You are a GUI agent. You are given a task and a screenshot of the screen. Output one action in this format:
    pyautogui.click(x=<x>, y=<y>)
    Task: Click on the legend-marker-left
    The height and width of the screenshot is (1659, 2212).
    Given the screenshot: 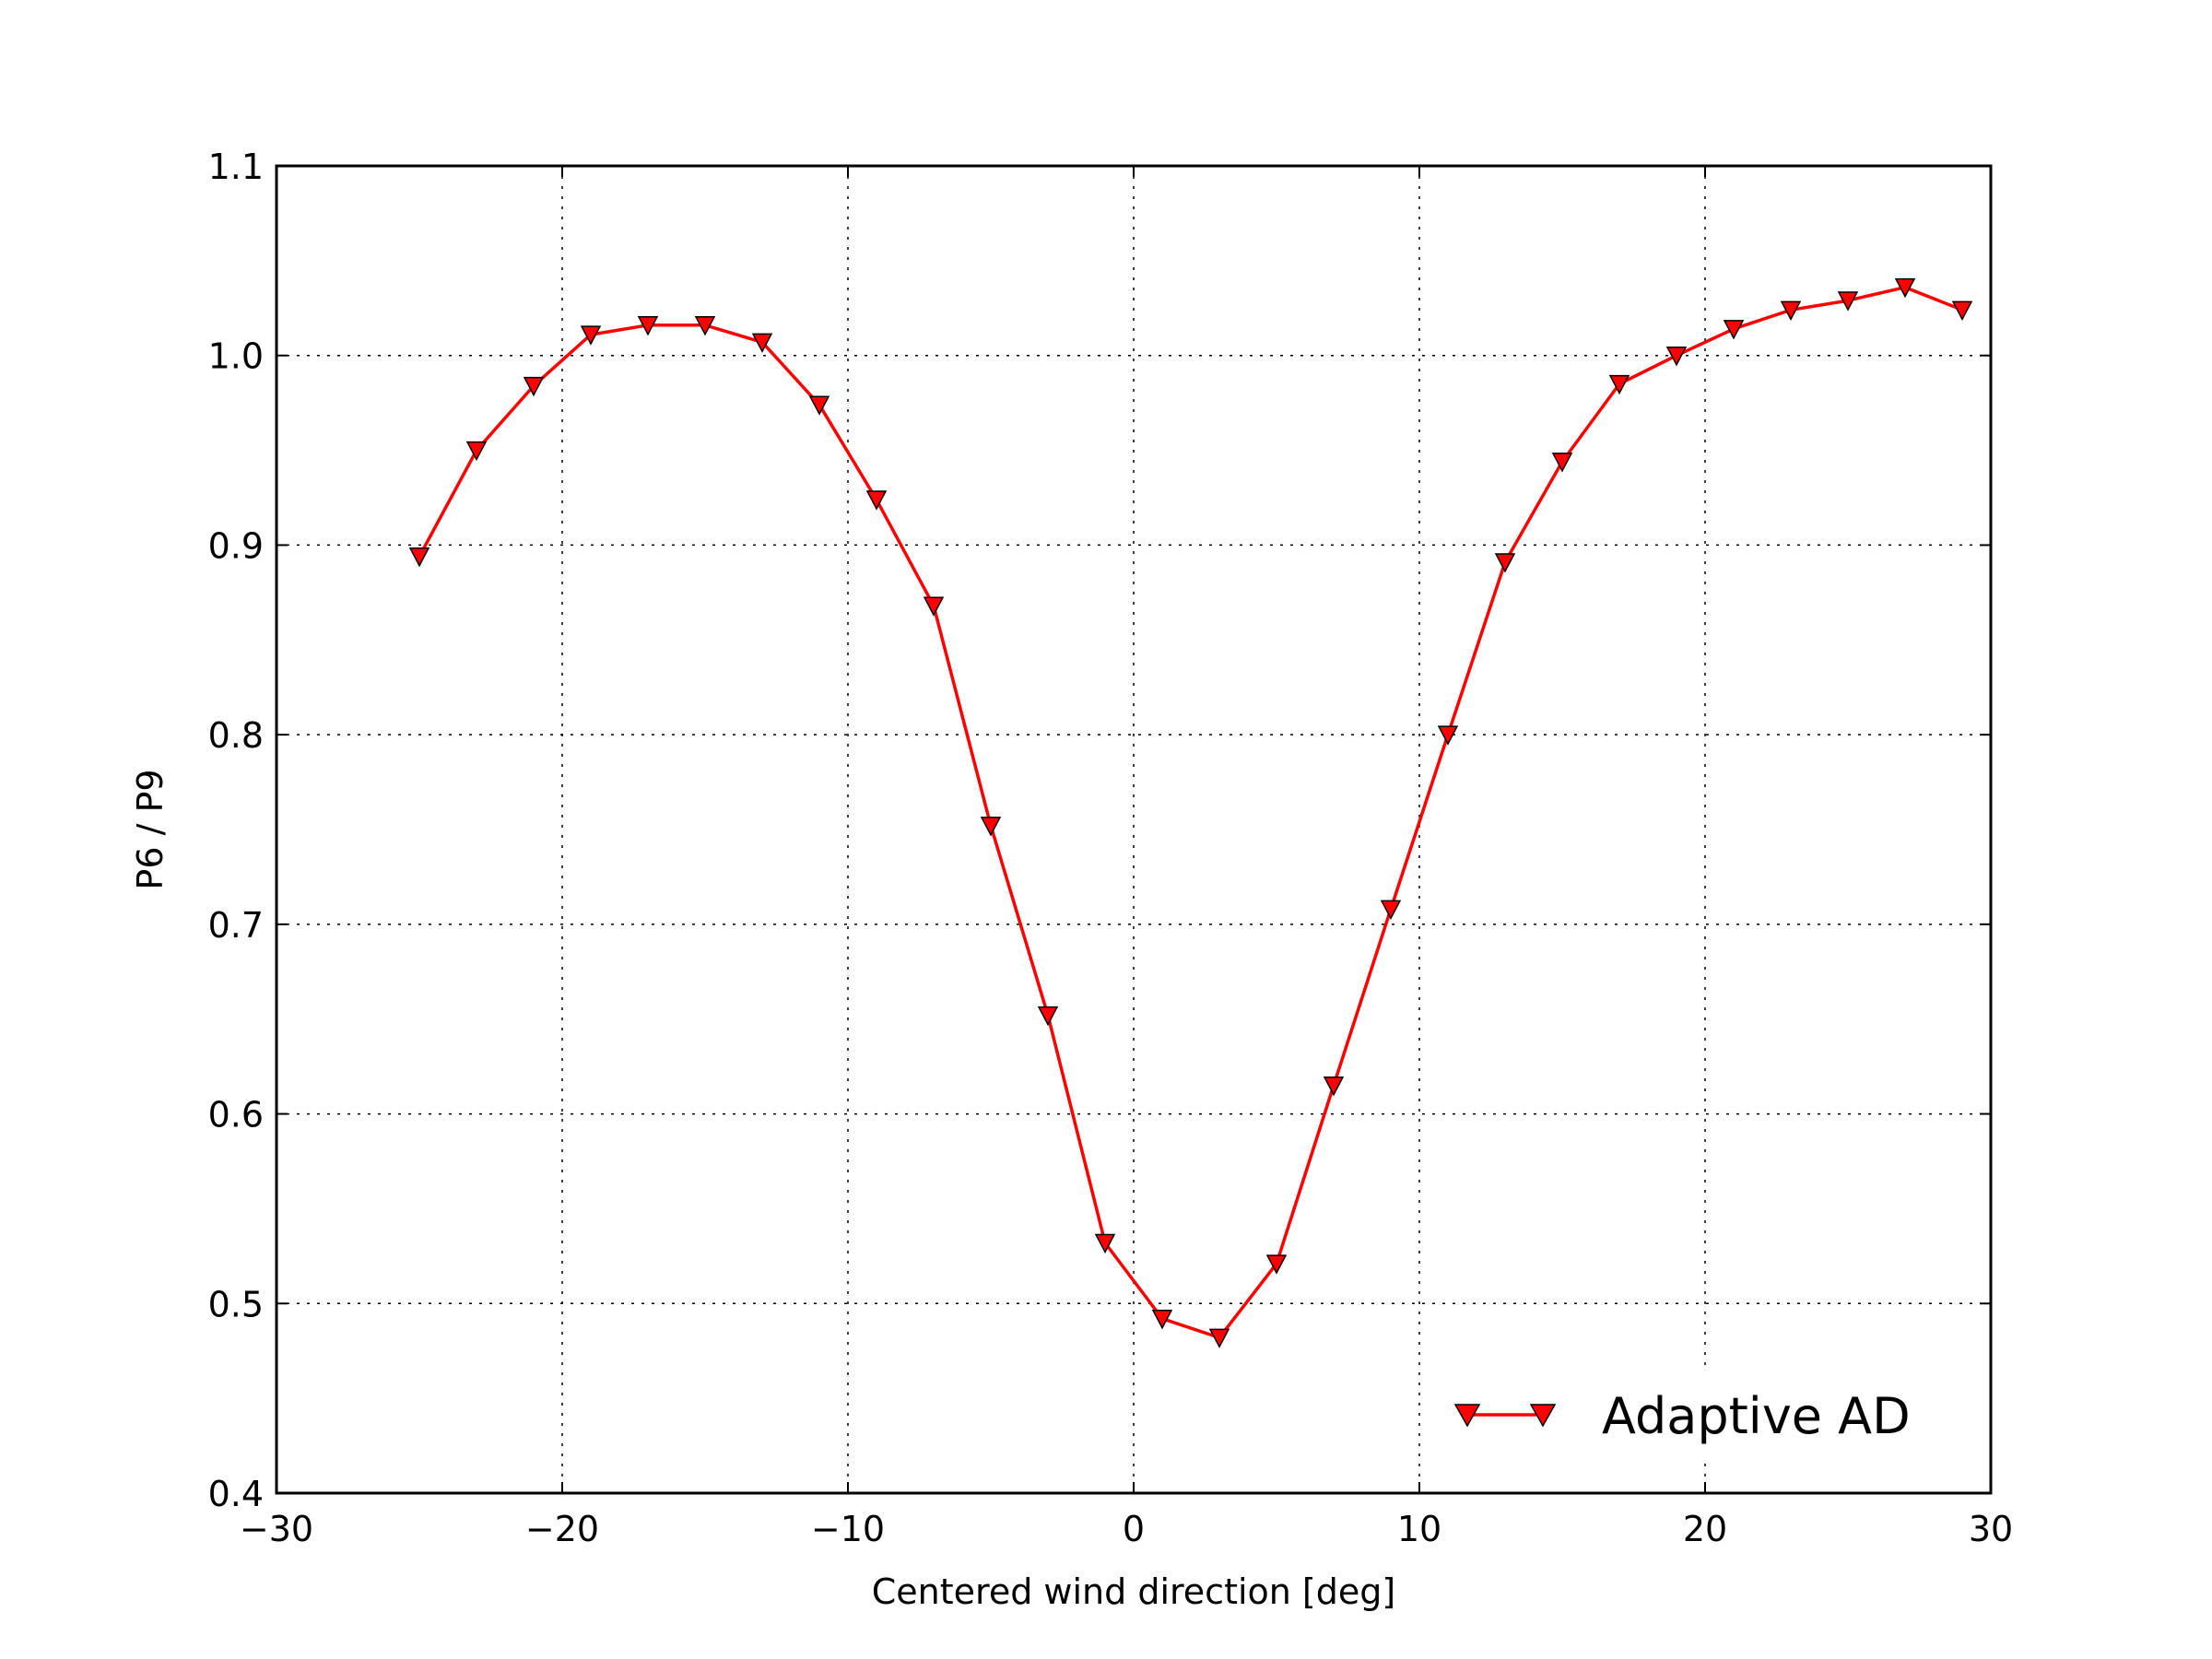 What is the action you would take?
    pyautogui.click(x=1467, y=1416)
    